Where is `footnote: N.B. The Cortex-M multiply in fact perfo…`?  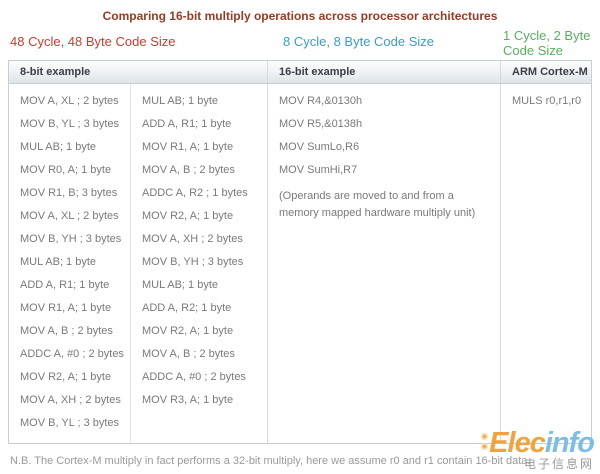
footnote: N.B. The Cortex-M multiply in fact perfo… is located at coordinates (270, 461).